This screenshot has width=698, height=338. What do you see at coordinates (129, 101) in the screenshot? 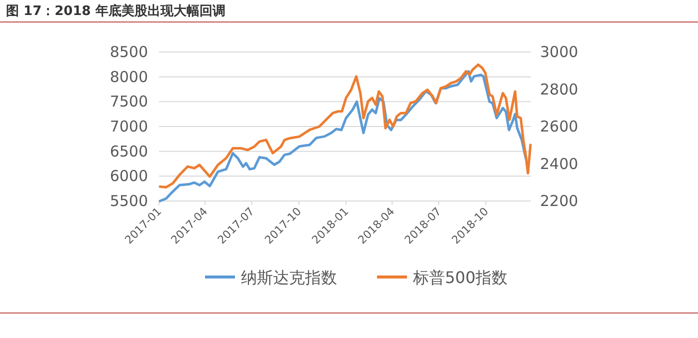
I see `y-tick-label: 7500` at bounding box center [129, 101].